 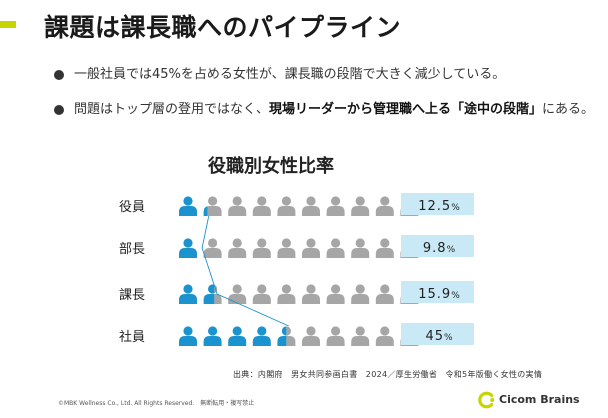 I want to click on bullet-text-2-pre: 問題はトップ層の登用ではなく、, so click(x=172, y=109).